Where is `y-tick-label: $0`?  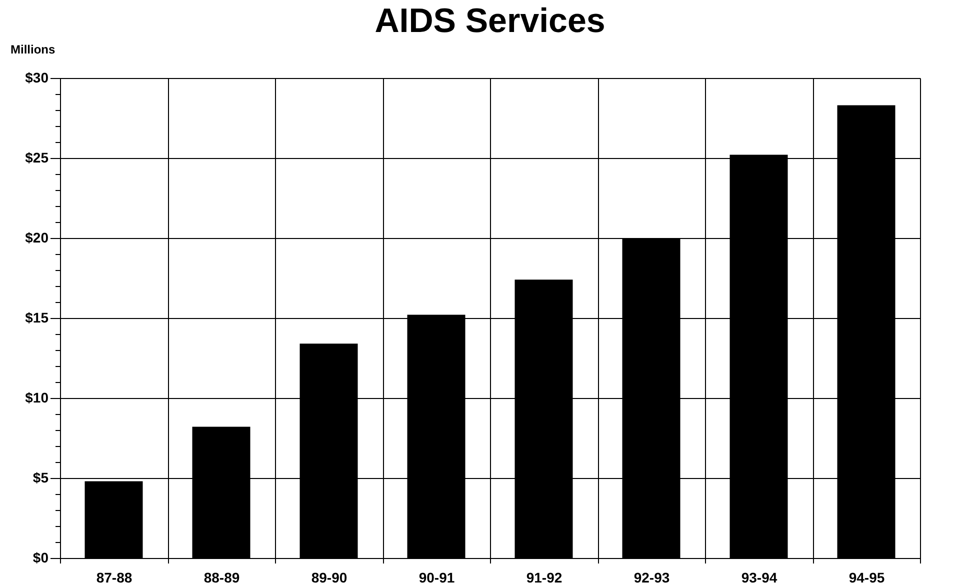 y-tick-label: $0 is located at coordinates (40, 558).